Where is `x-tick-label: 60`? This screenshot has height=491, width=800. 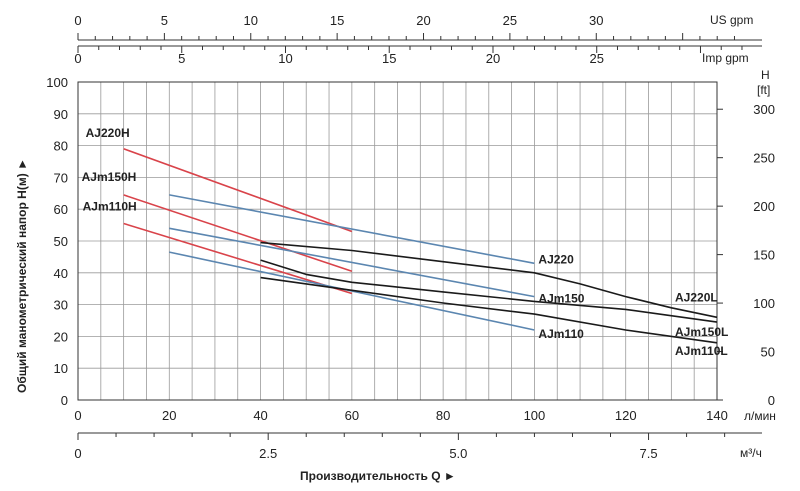 x-tick-label: 60 is located at coordinates (352, 415).